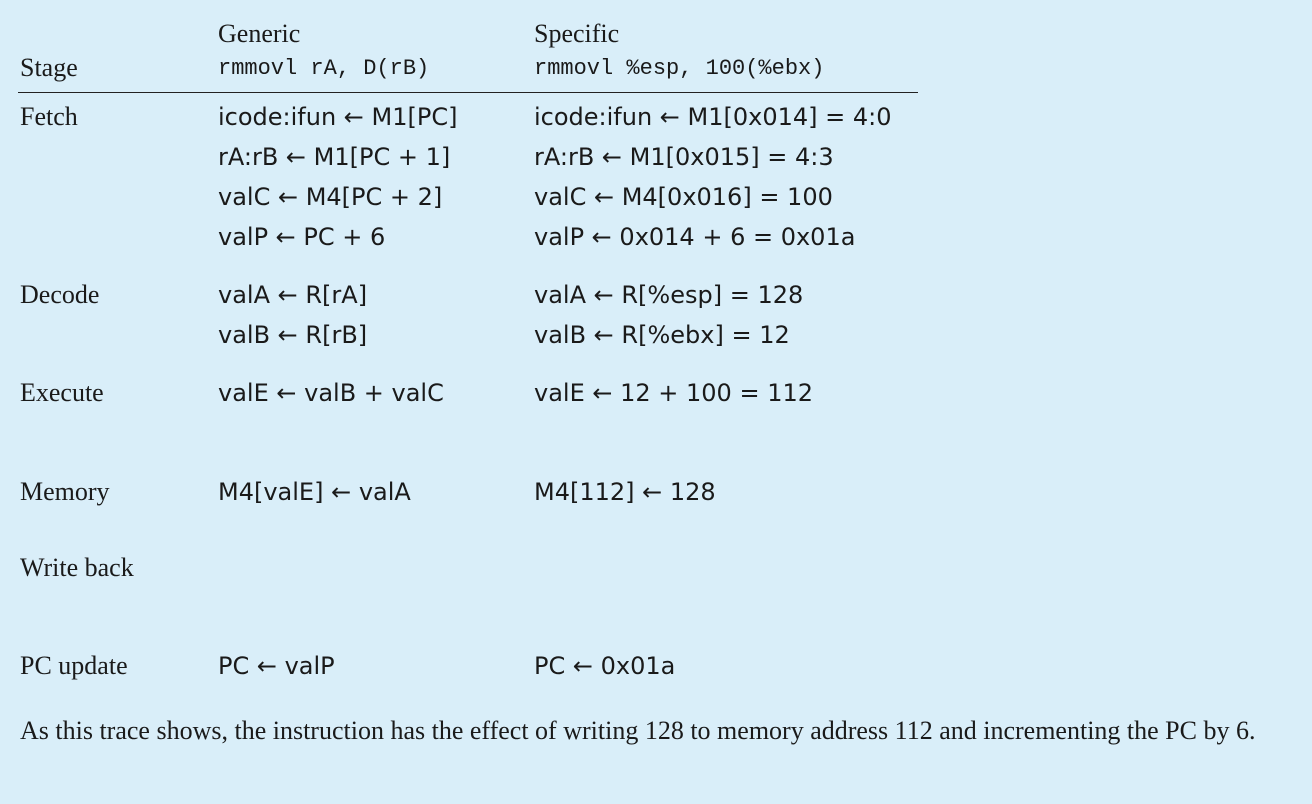  Describe the element at coordinates (49, 116) in the screenshot. I see `stage-fetch: Fetch` at that location.